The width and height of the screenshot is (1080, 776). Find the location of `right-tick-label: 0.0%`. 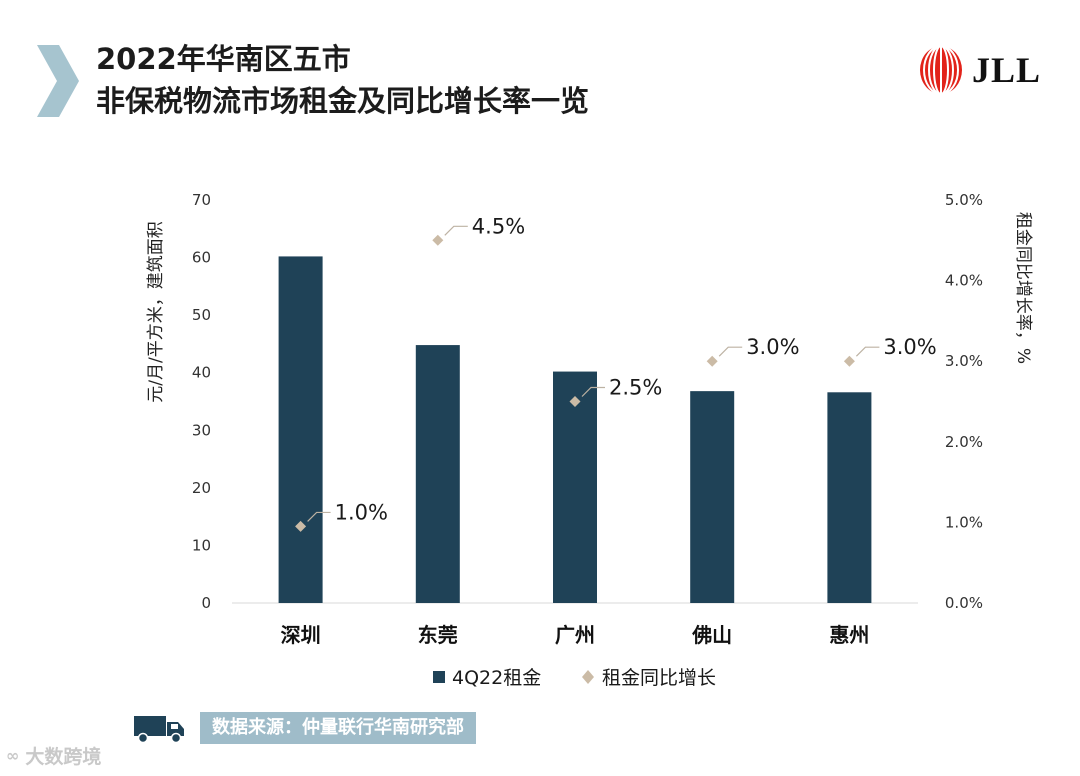

right-tick-label: 0.0% is located at coordinates (964, 603).